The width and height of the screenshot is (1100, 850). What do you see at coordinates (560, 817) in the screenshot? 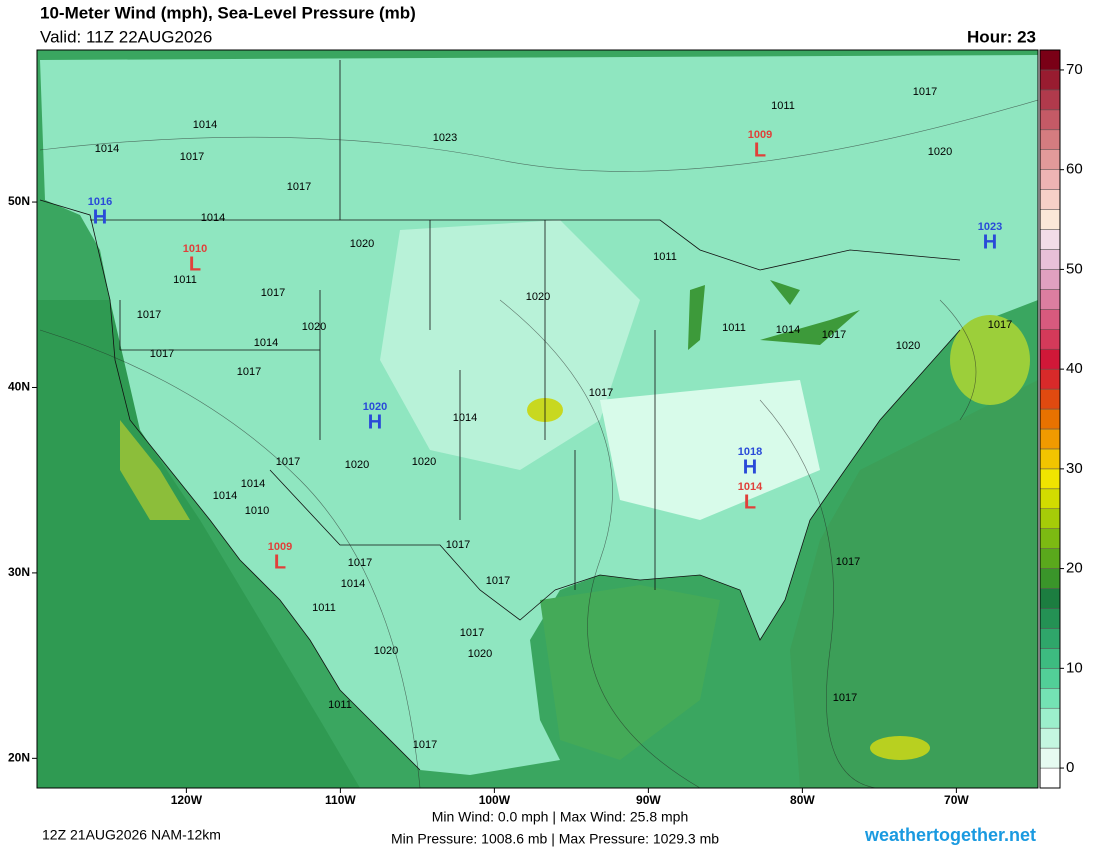
I see `wind-stats: Min Wind: 0.0 mph | Max Wind: 25.8 mph` at bounding box center [560, 817].